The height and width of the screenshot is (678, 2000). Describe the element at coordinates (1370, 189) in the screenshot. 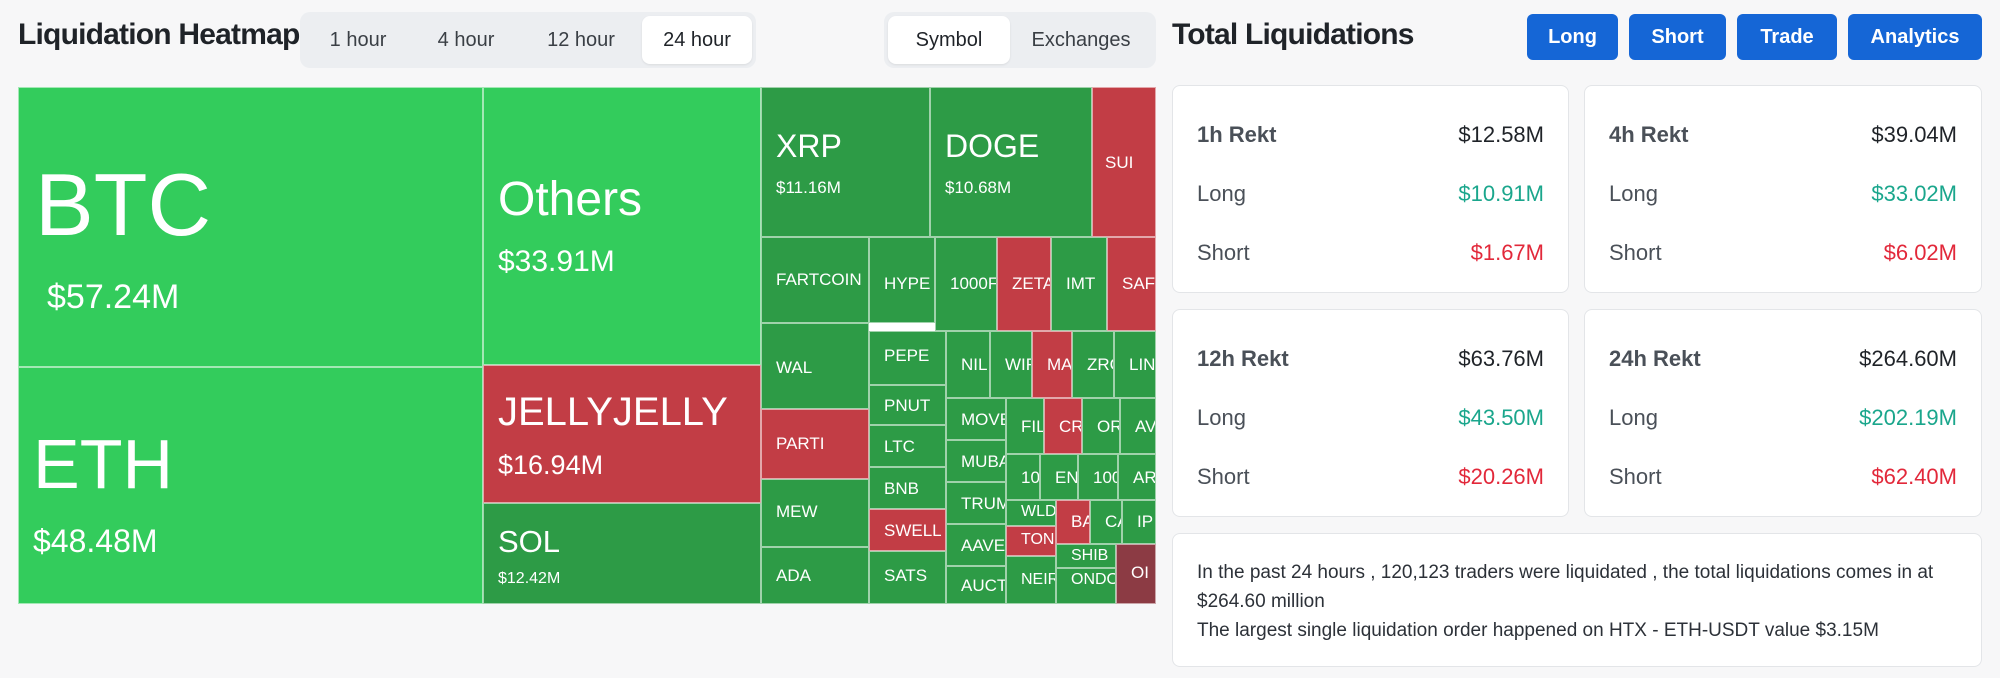

I see `stat-card-1h: 1h Rekt $12.58M Long $10.91M Short $1.67M` at that location.